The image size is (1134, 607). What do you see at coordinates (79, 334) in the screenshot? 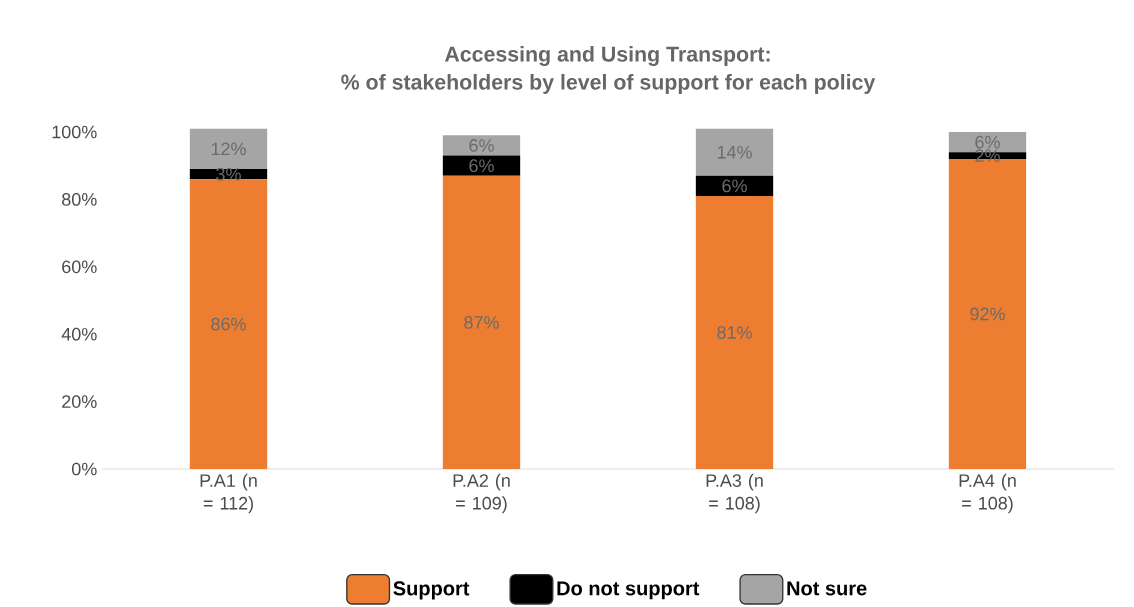
I see `y-tick-label: 40%` at bounding box center [79, 334].